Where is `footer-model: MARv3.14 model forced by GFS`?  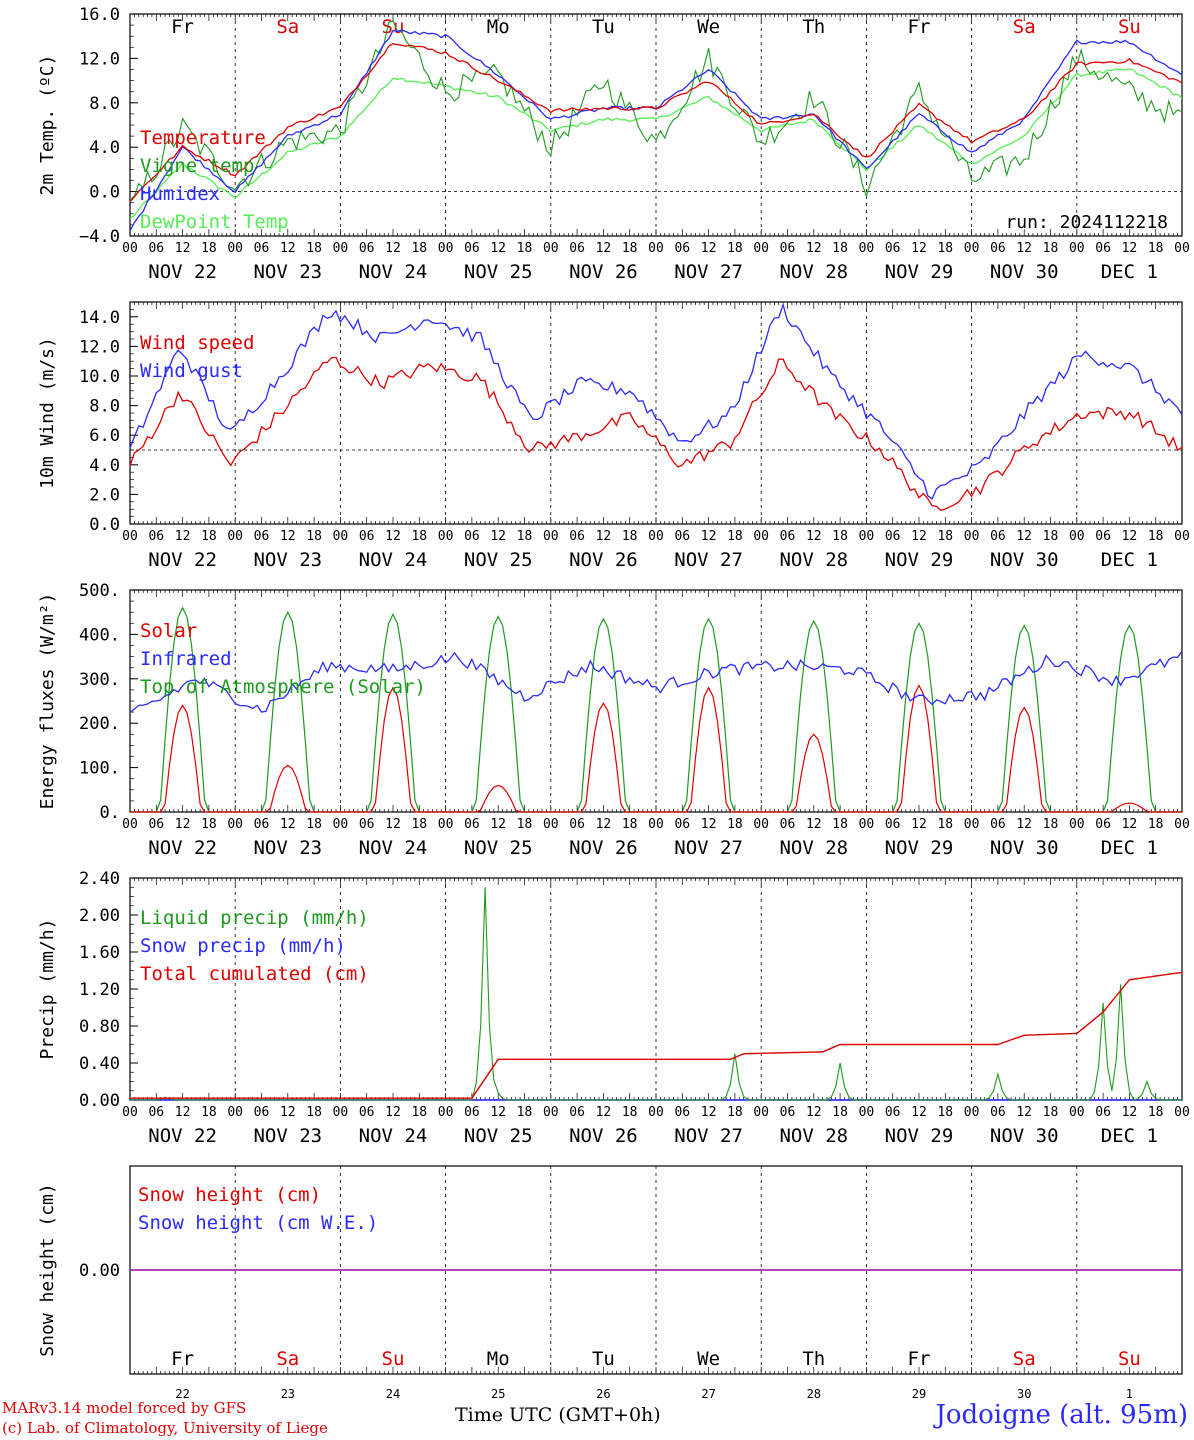
footer-model: MARv3.14 model forced by GFS is located at coordinates (124, 1408).